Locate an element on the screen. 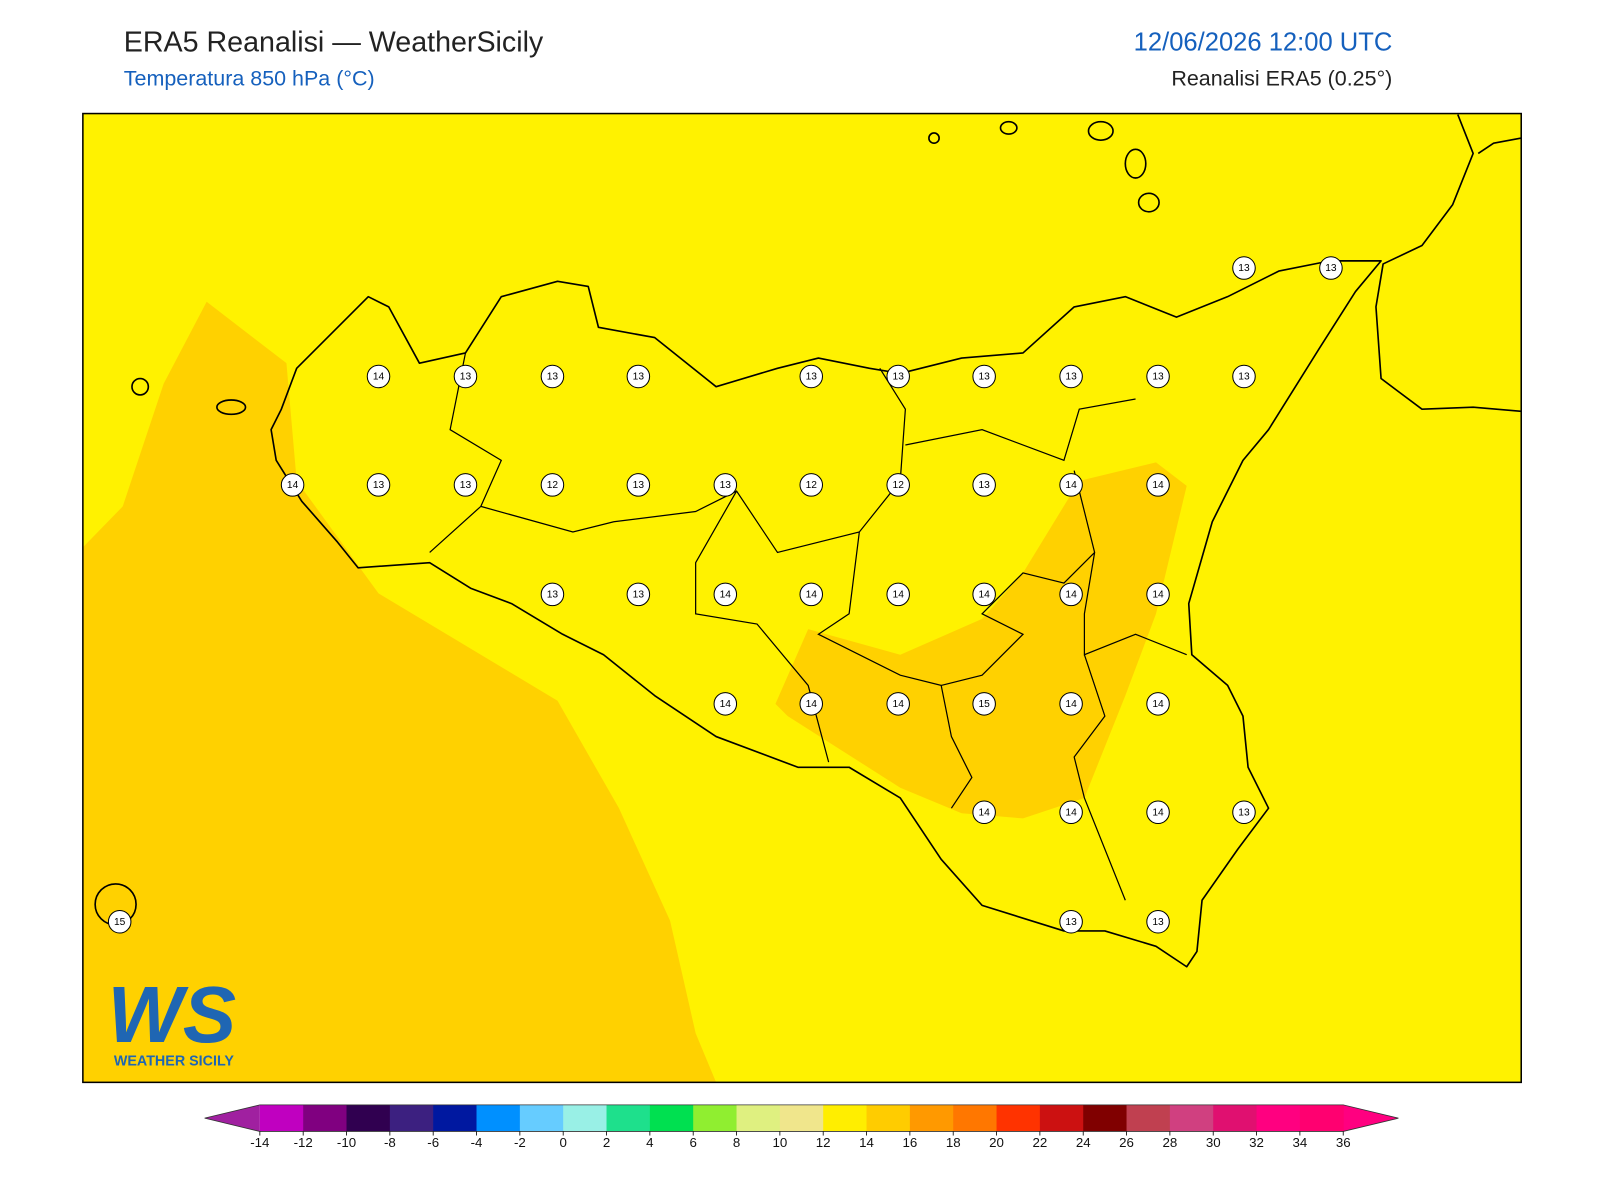  colorbar-tick-label: -14 is located at coordinates (259, 1142).